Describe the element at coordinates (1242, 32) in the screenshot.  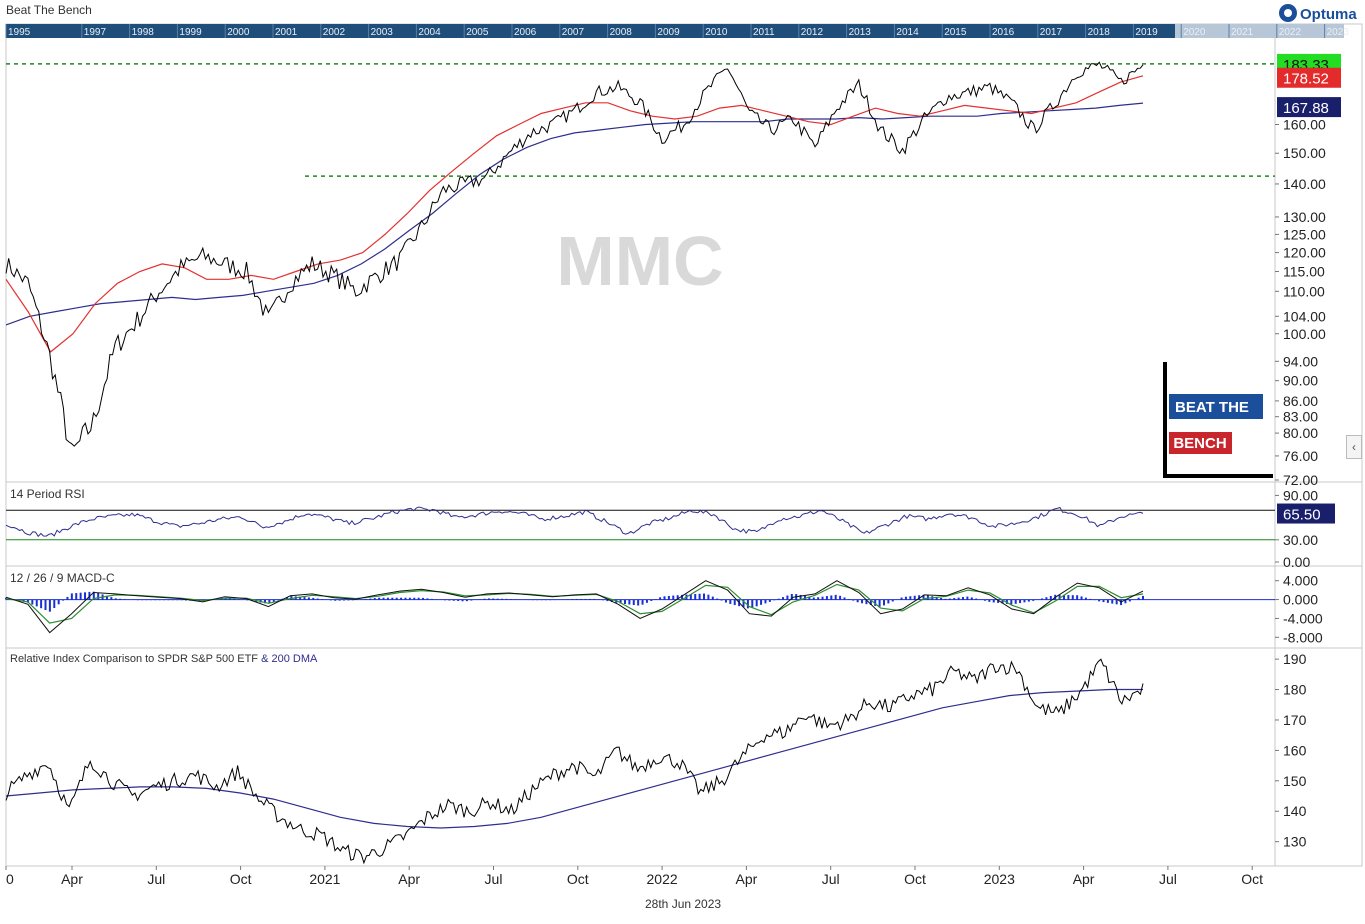
I see `overview-year-label: 2021` at that location.